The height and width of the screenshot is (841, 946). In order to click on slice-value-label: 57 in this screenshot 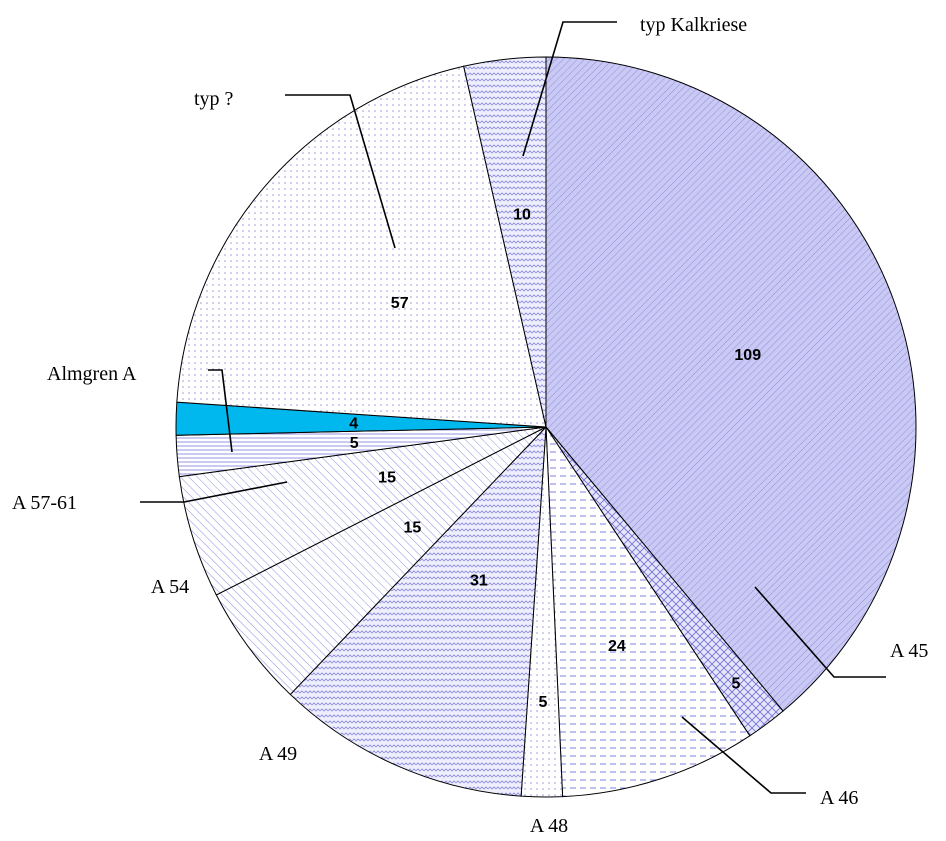, I will do `click(400, 303)`.